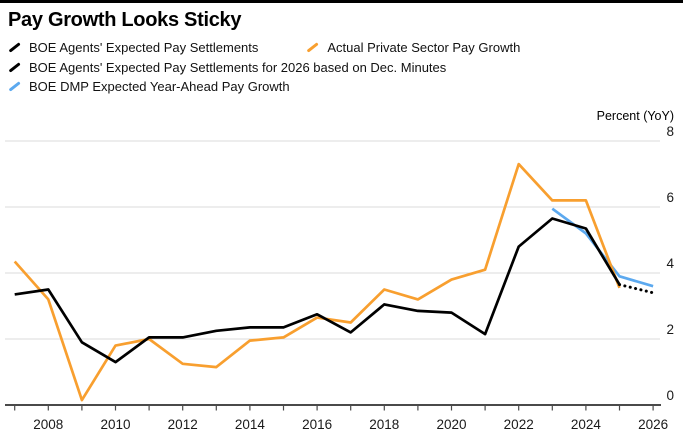 Image resolution: width=683 pixels, height=437 pixels. What do you see at coordinates (48, 424) in the screenshot?
I see `x-tick-label: 2008` at bounding box center [48, 424].